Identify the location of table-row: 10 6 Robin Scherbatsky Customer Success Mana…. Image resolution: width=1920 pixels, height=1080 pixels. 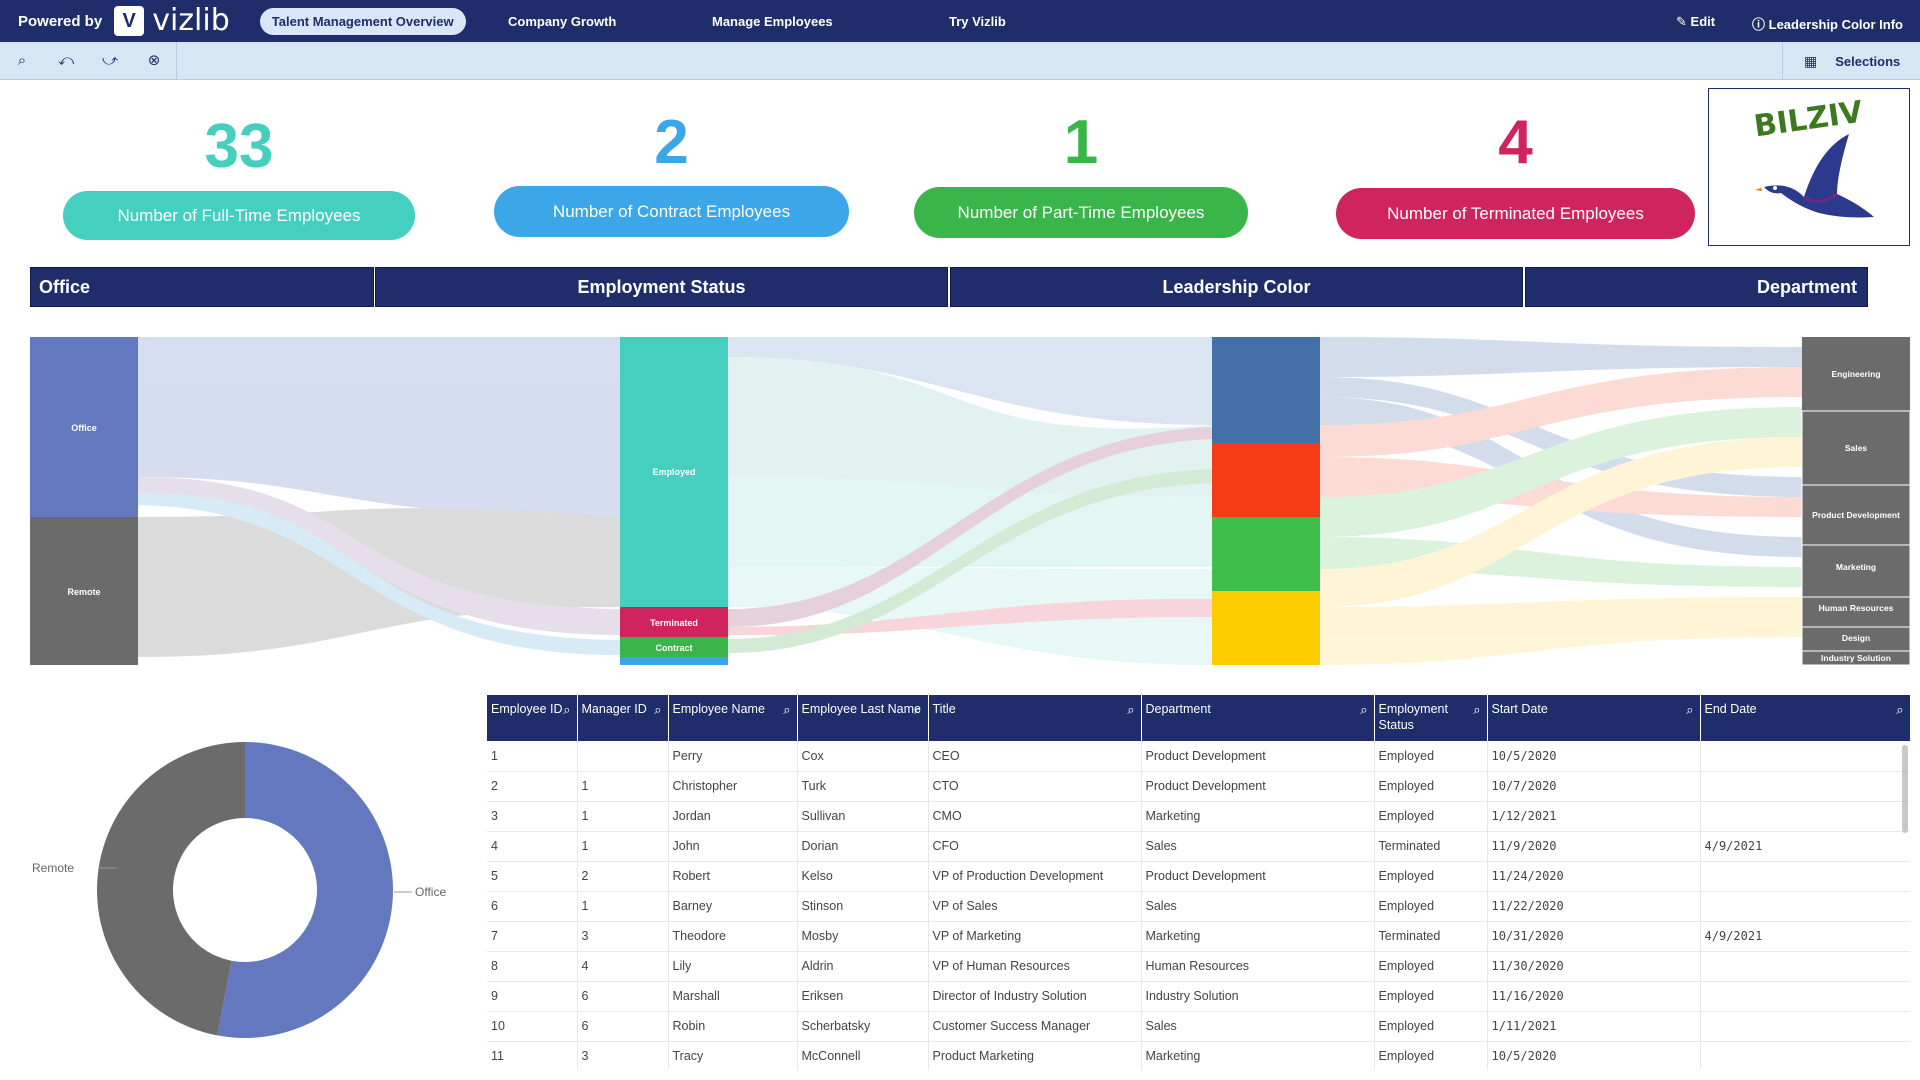
(1198, 1026).